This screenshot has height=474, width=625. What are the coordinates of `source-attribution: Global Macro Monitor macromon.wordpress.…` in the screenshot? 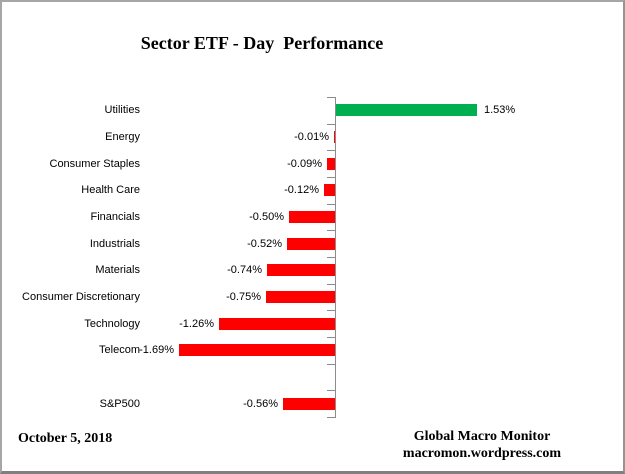 It's located at (482, 445).